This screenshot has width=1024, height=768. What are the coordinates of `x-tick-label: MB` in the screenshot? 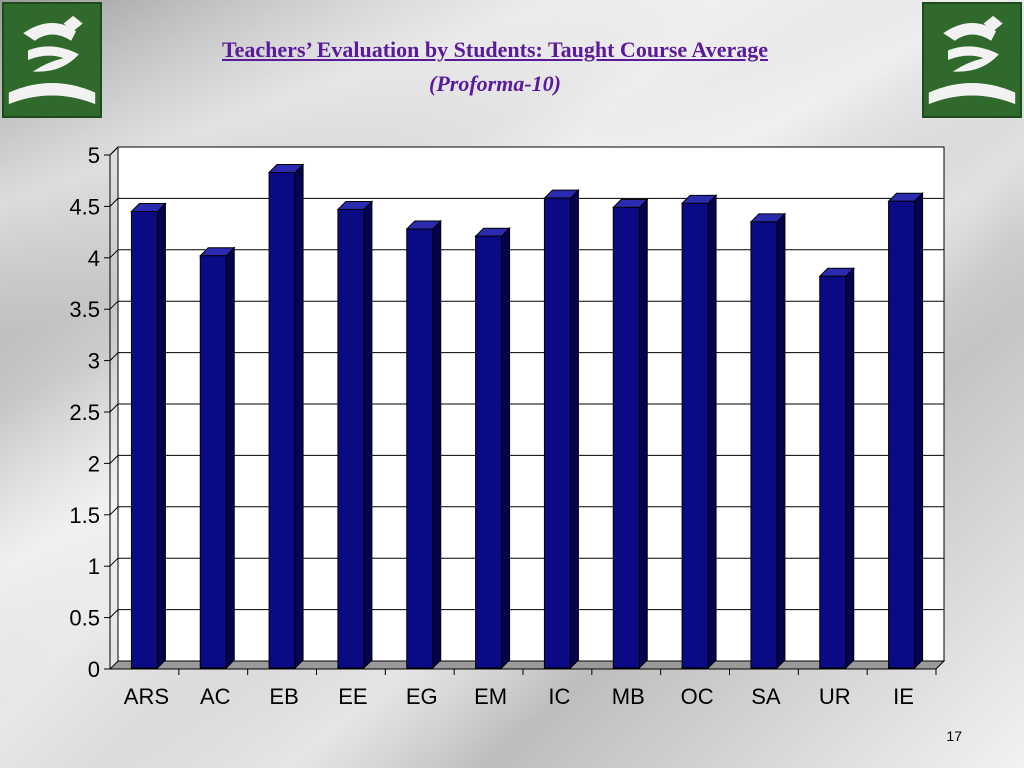 It's located at (628, 696).